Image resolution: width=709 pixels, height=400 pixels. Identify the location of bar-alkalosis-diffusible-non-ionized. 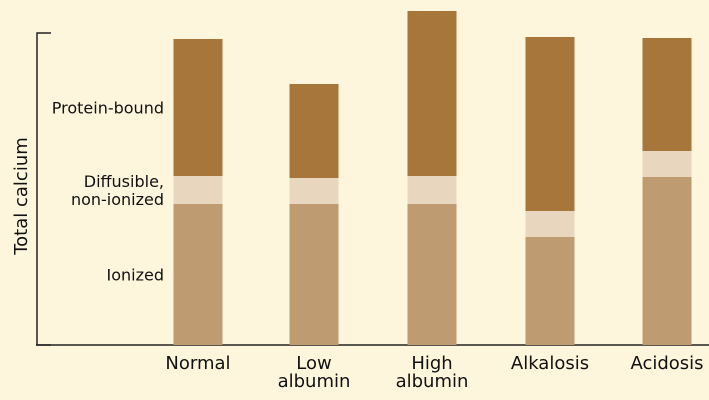
(550, 224).